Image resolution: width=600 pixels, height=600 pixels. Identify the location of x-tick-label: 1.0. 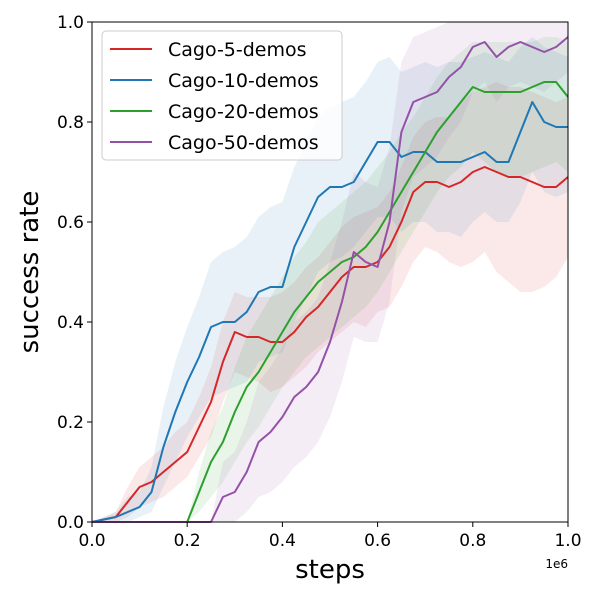
(567, 541).